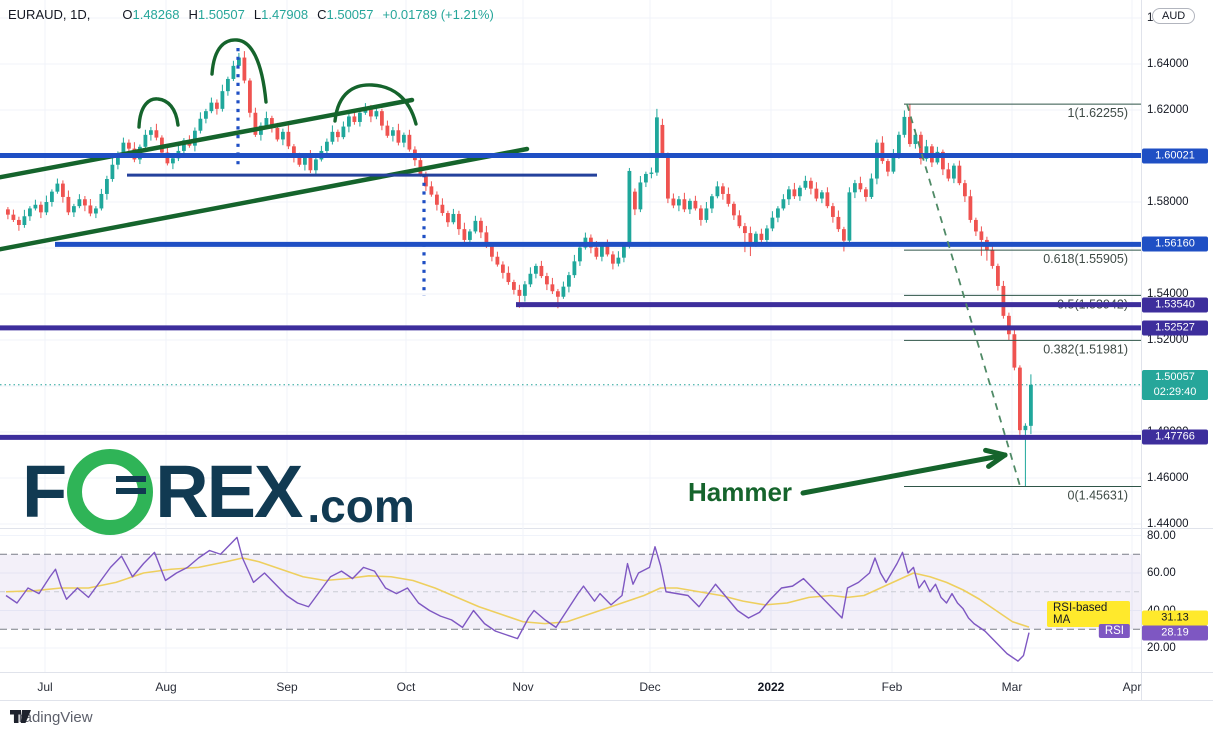 This screenshot has height=736, width=1213. I want to click on symbol-title: EURAUD, 1D,, so click(49, 14).